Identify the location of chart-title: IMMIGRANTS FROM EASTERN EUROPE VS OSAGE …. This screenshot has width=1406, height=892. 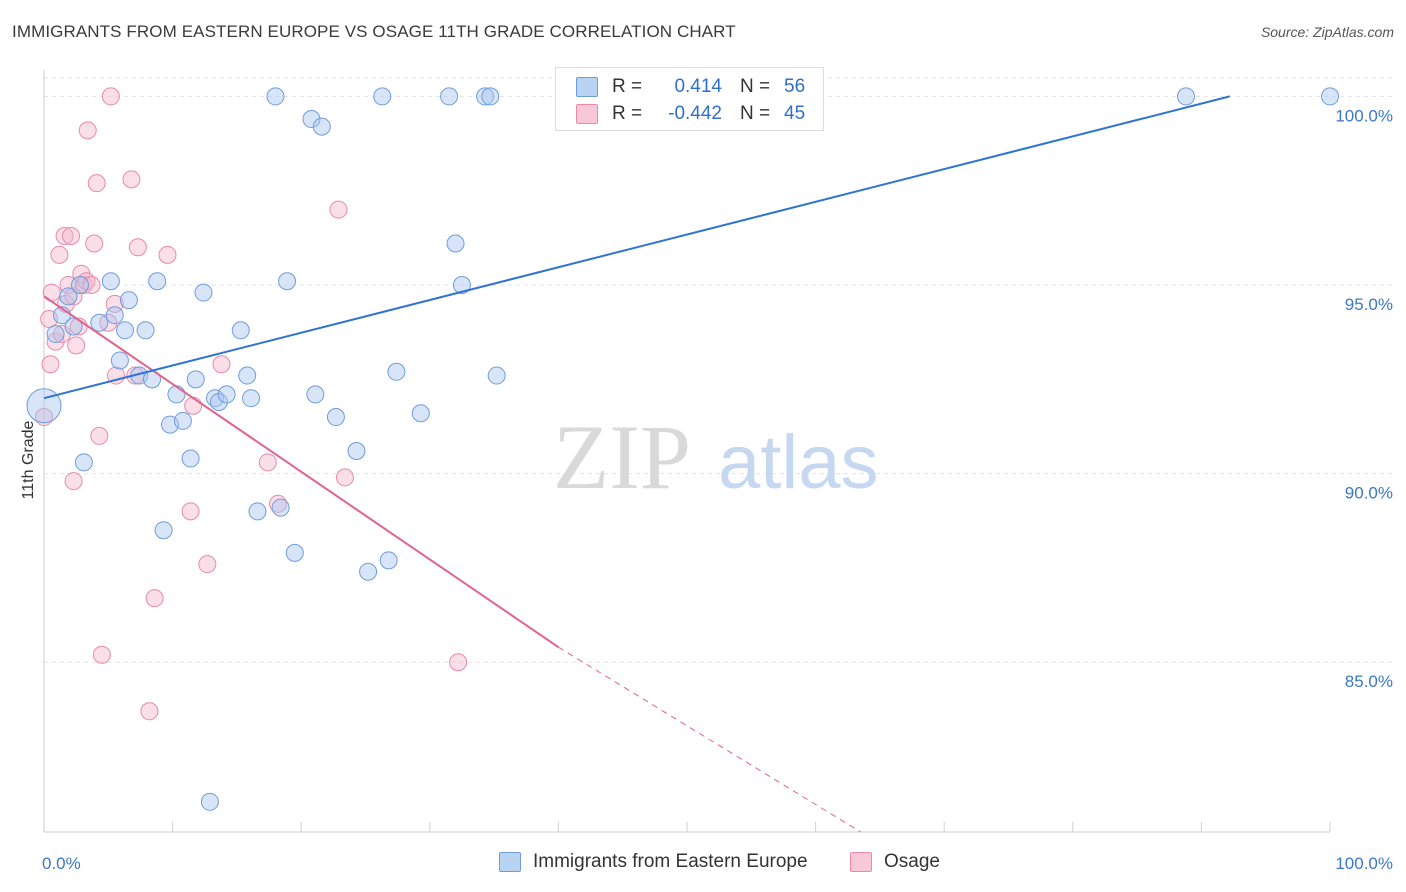
(374, 31).